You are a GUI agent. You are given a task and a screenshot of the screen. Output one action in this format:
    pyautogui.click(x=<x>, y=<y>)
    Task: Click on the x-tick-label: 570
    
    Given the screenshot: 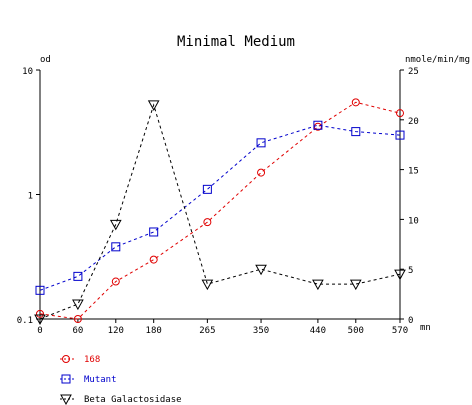 What is the action you would take?
    pyautogui.click(x=400, y=331)
    